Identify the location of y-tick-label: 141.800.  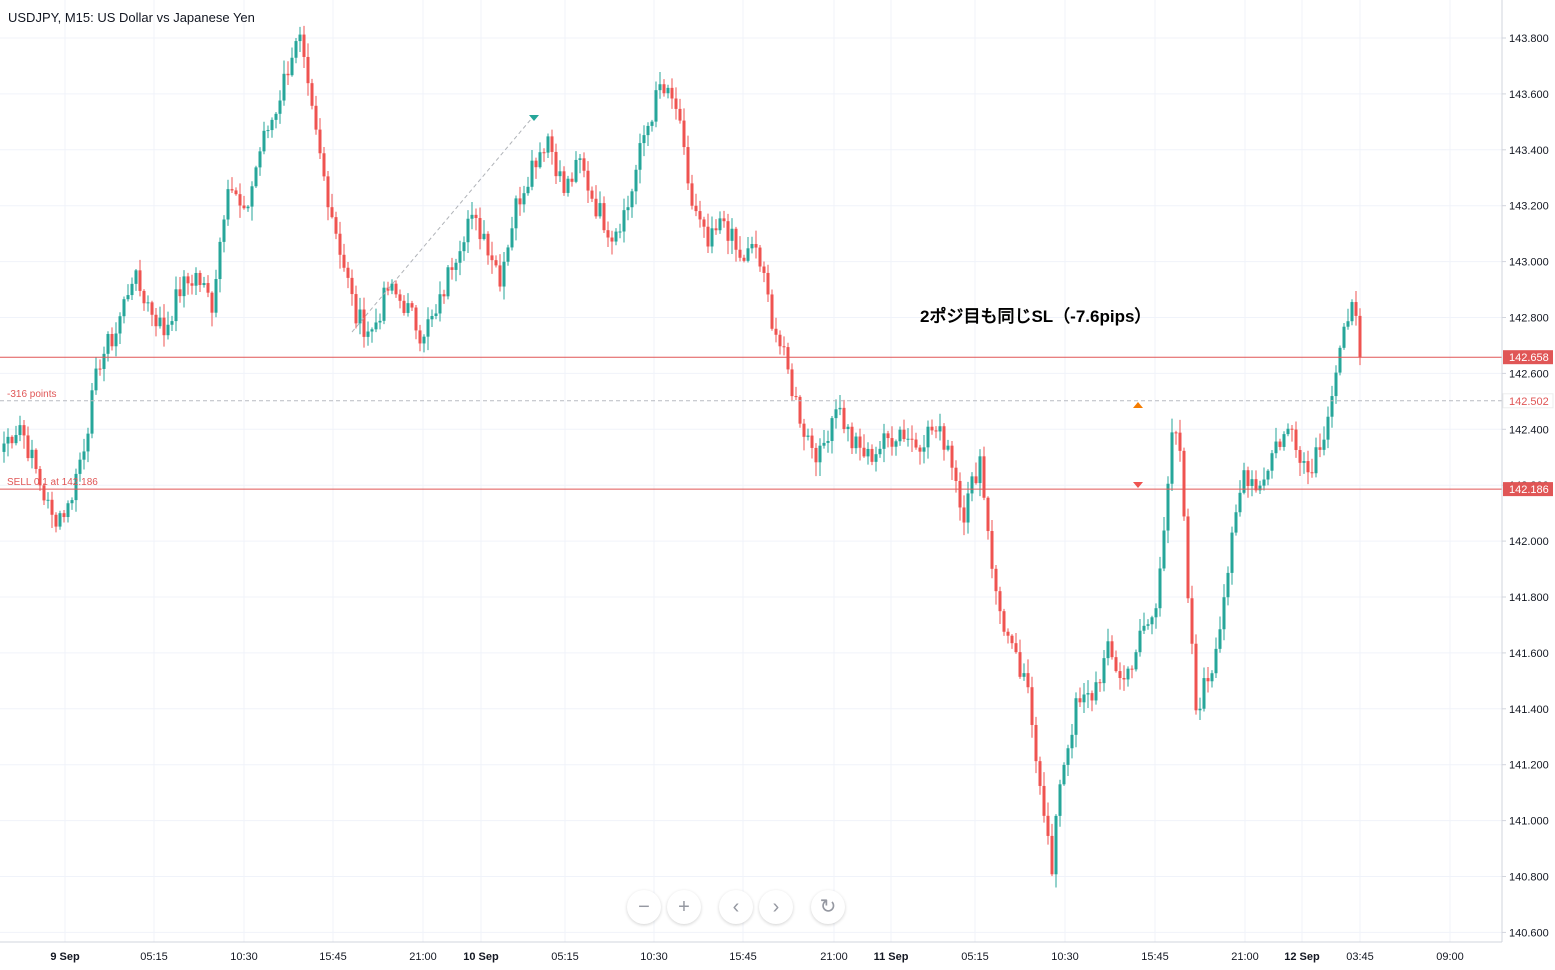
(1529, 598).